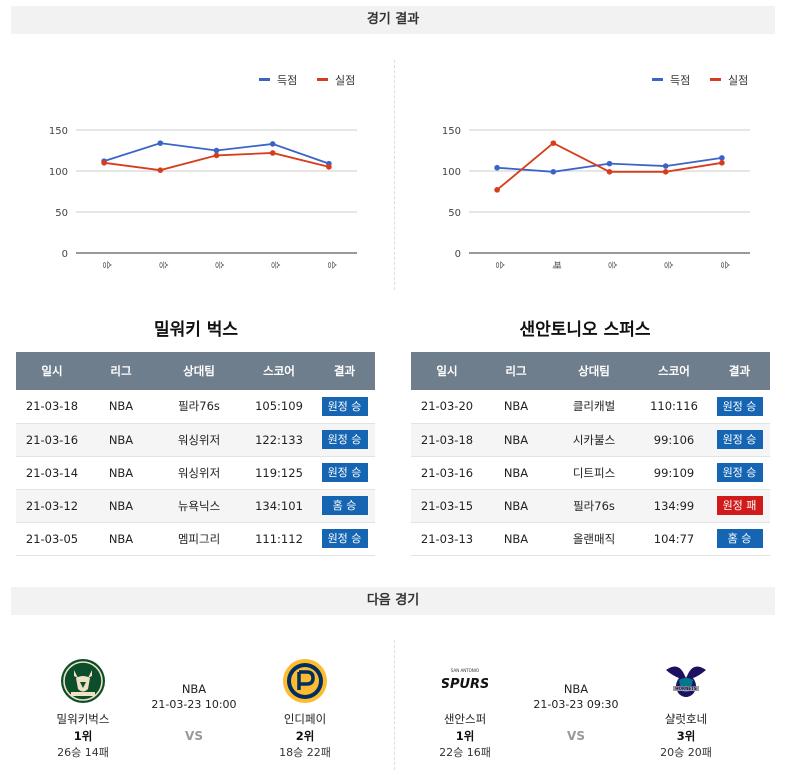 The image size is (789, 775). I want to click on home-team-name: 밀워키벅스, so click(83, 719).